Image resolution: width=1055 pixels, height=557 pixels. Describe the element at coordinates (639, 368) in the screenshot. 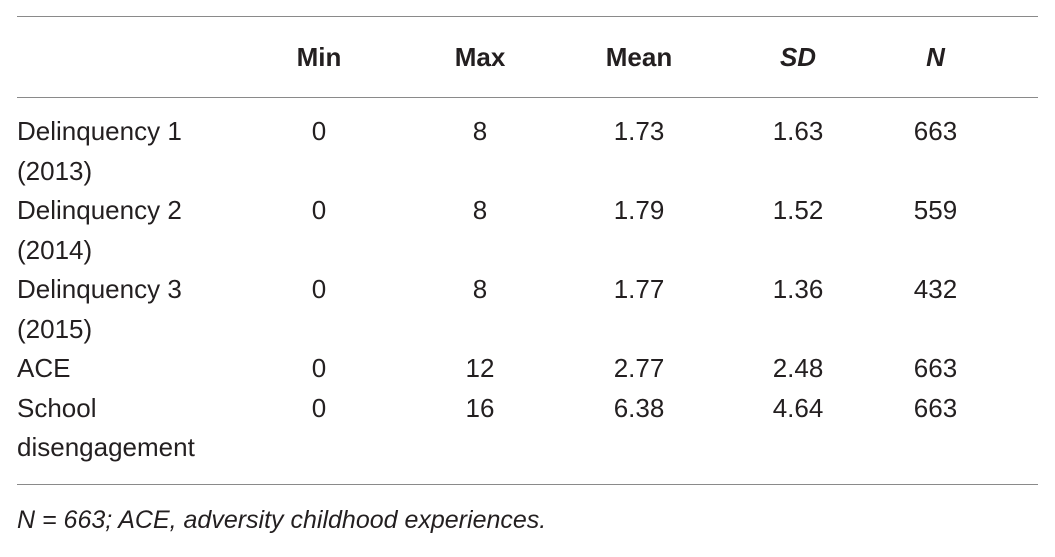

I see `cell-mean: 2.77` at that location.